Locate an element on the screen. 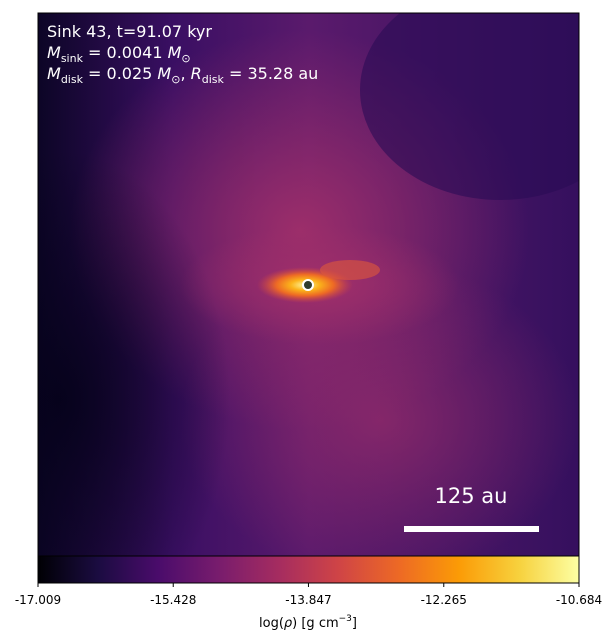 This screenshot has width=615, height=644. tick-label: -15.428 is located at coordinates (173, 600).